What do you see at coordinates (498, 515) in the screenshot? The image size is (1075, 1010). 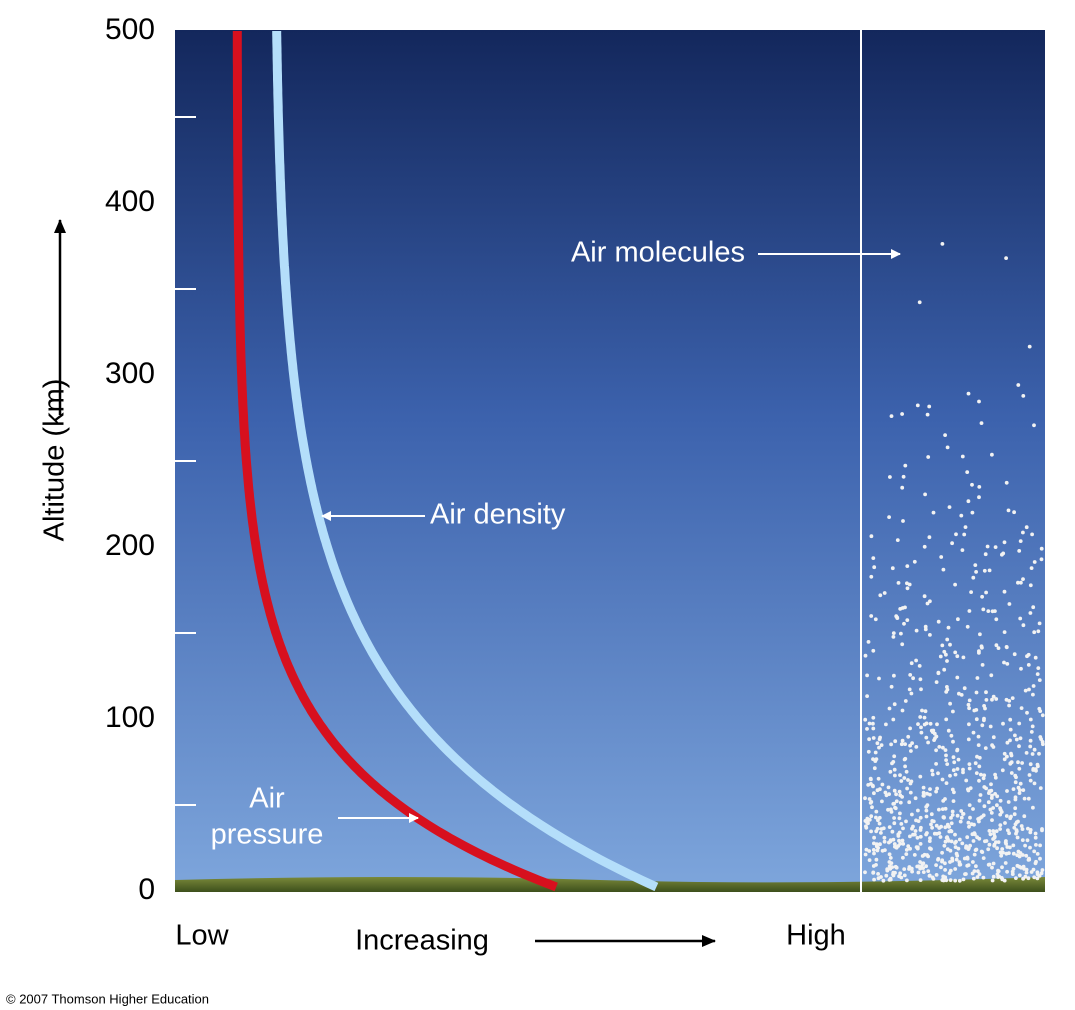 I see `density-label: Air density` at bounding box center [498, 515].